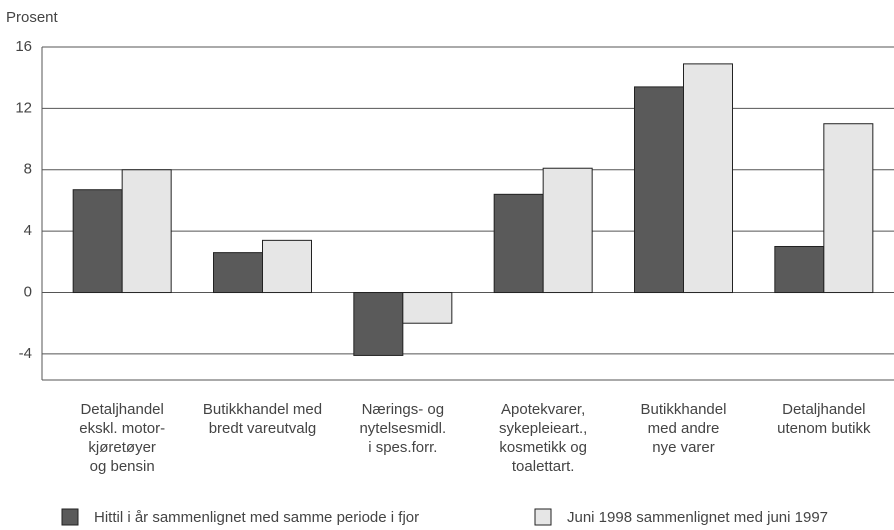 The height and width of the screenshot is (530, 894). I want to click on x-tick-label: ekskl. motor-, so click(122, 428).